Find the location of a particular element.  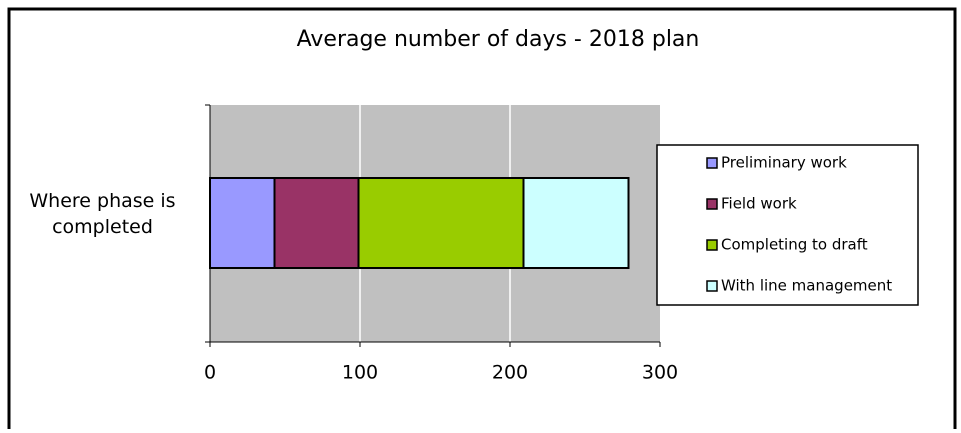

y-tick-label: Where phase is completed is located at coordinates (102, 214).